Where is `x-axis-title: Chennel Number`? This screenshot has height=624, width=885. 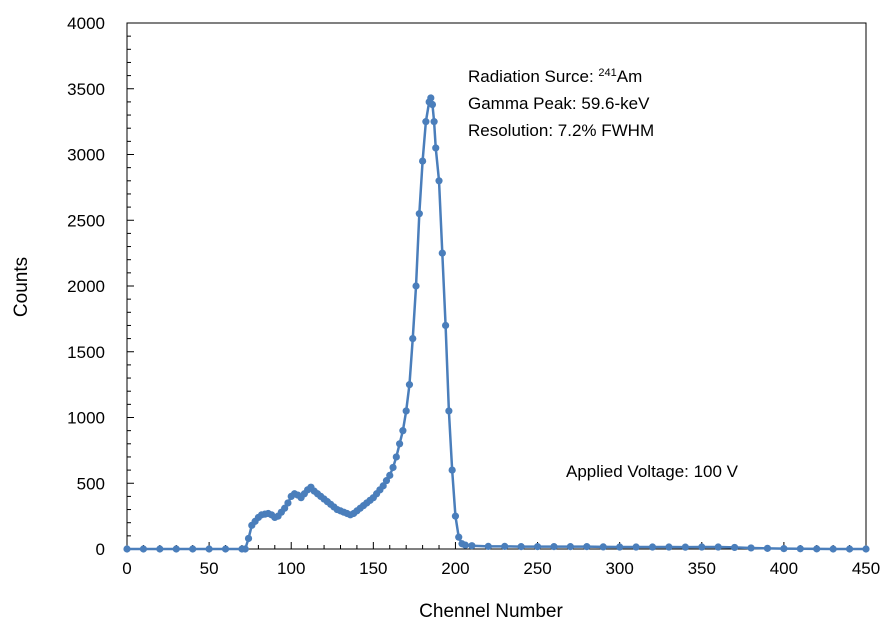
x-axis-title: Chennel Number is located at coordinates (491, 611).